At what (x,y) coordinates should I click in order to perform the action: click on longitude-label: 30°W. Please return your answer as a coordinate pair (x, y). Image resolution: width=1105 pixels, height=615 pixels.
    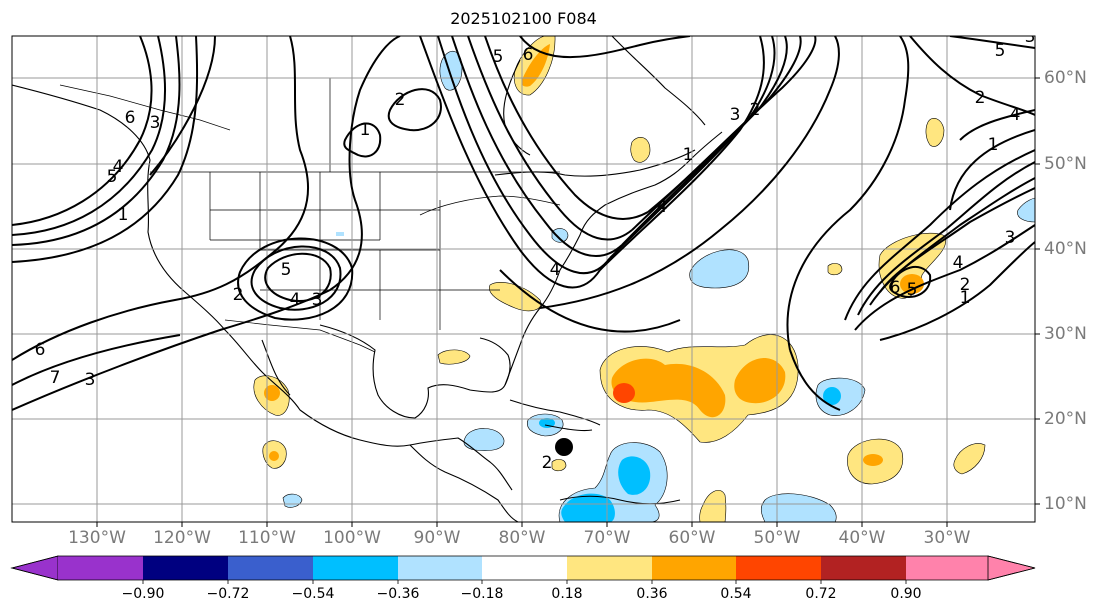
    Looking at the image, I should click on (947, 538).